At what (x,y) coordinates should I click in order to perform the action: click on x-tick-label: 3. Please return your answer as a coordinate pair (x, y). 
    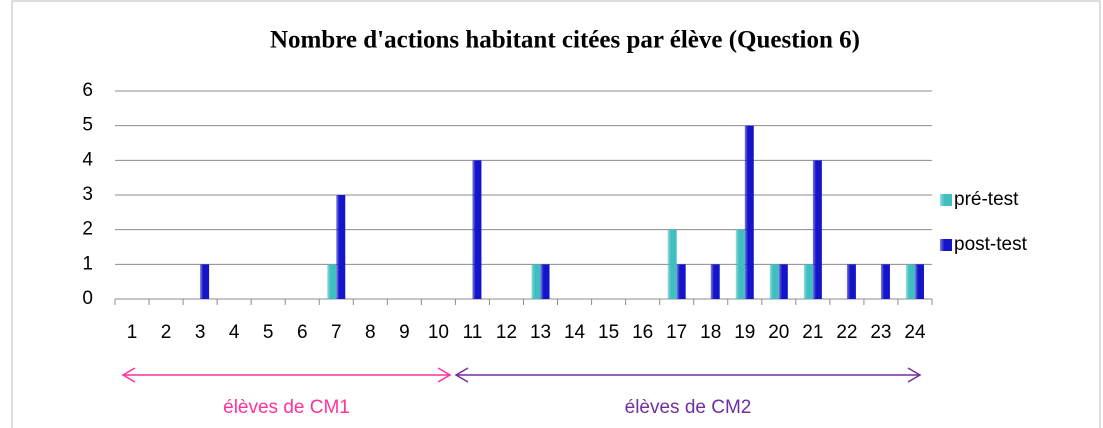
    Looking at the image, I should click on (200, 332).